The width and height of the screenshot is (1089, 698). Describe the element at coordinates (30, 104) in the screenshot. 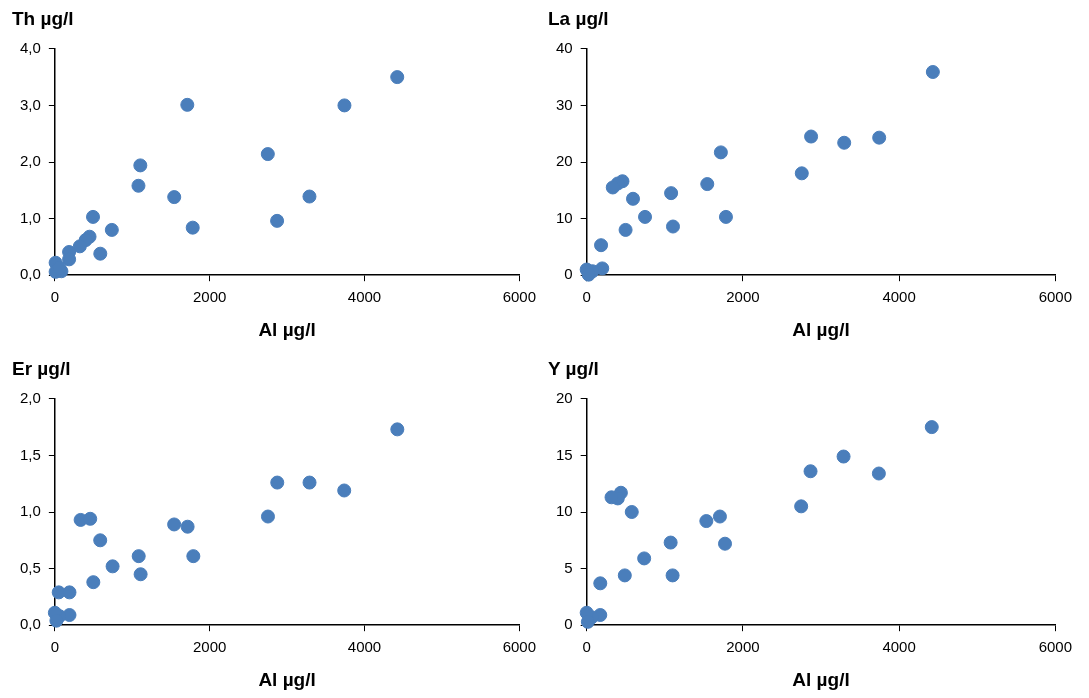

I see `y-tick-label: 3,0` at that location.